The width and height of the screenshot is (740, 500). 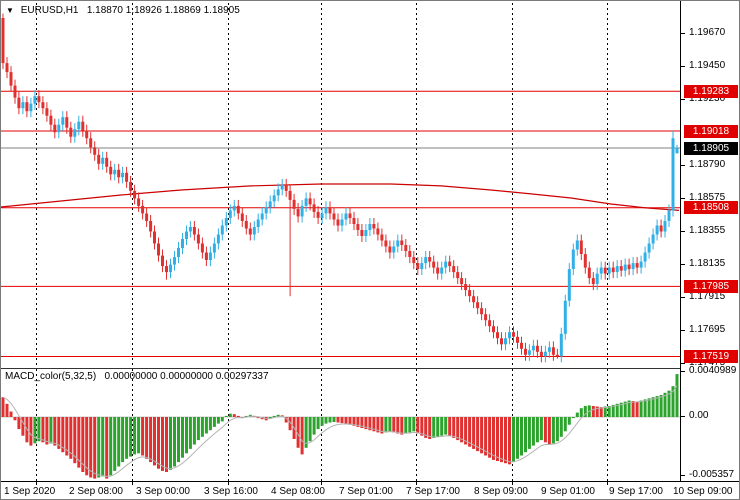 What do you see at coordinates (707, 230) in the screenshot?
I see `price-tick-label: 1.18355` at bounding box center [707, 230].